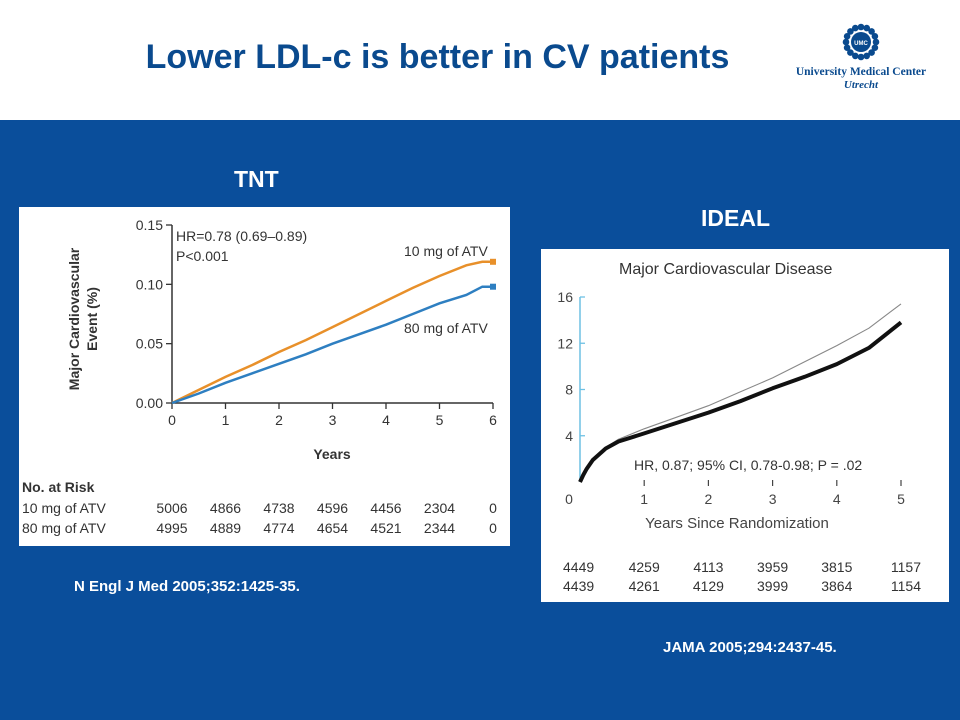 The width and height of the screenshot is (960, 720). I want to click on tnt-xtick-label: 3, so click(333, 420).